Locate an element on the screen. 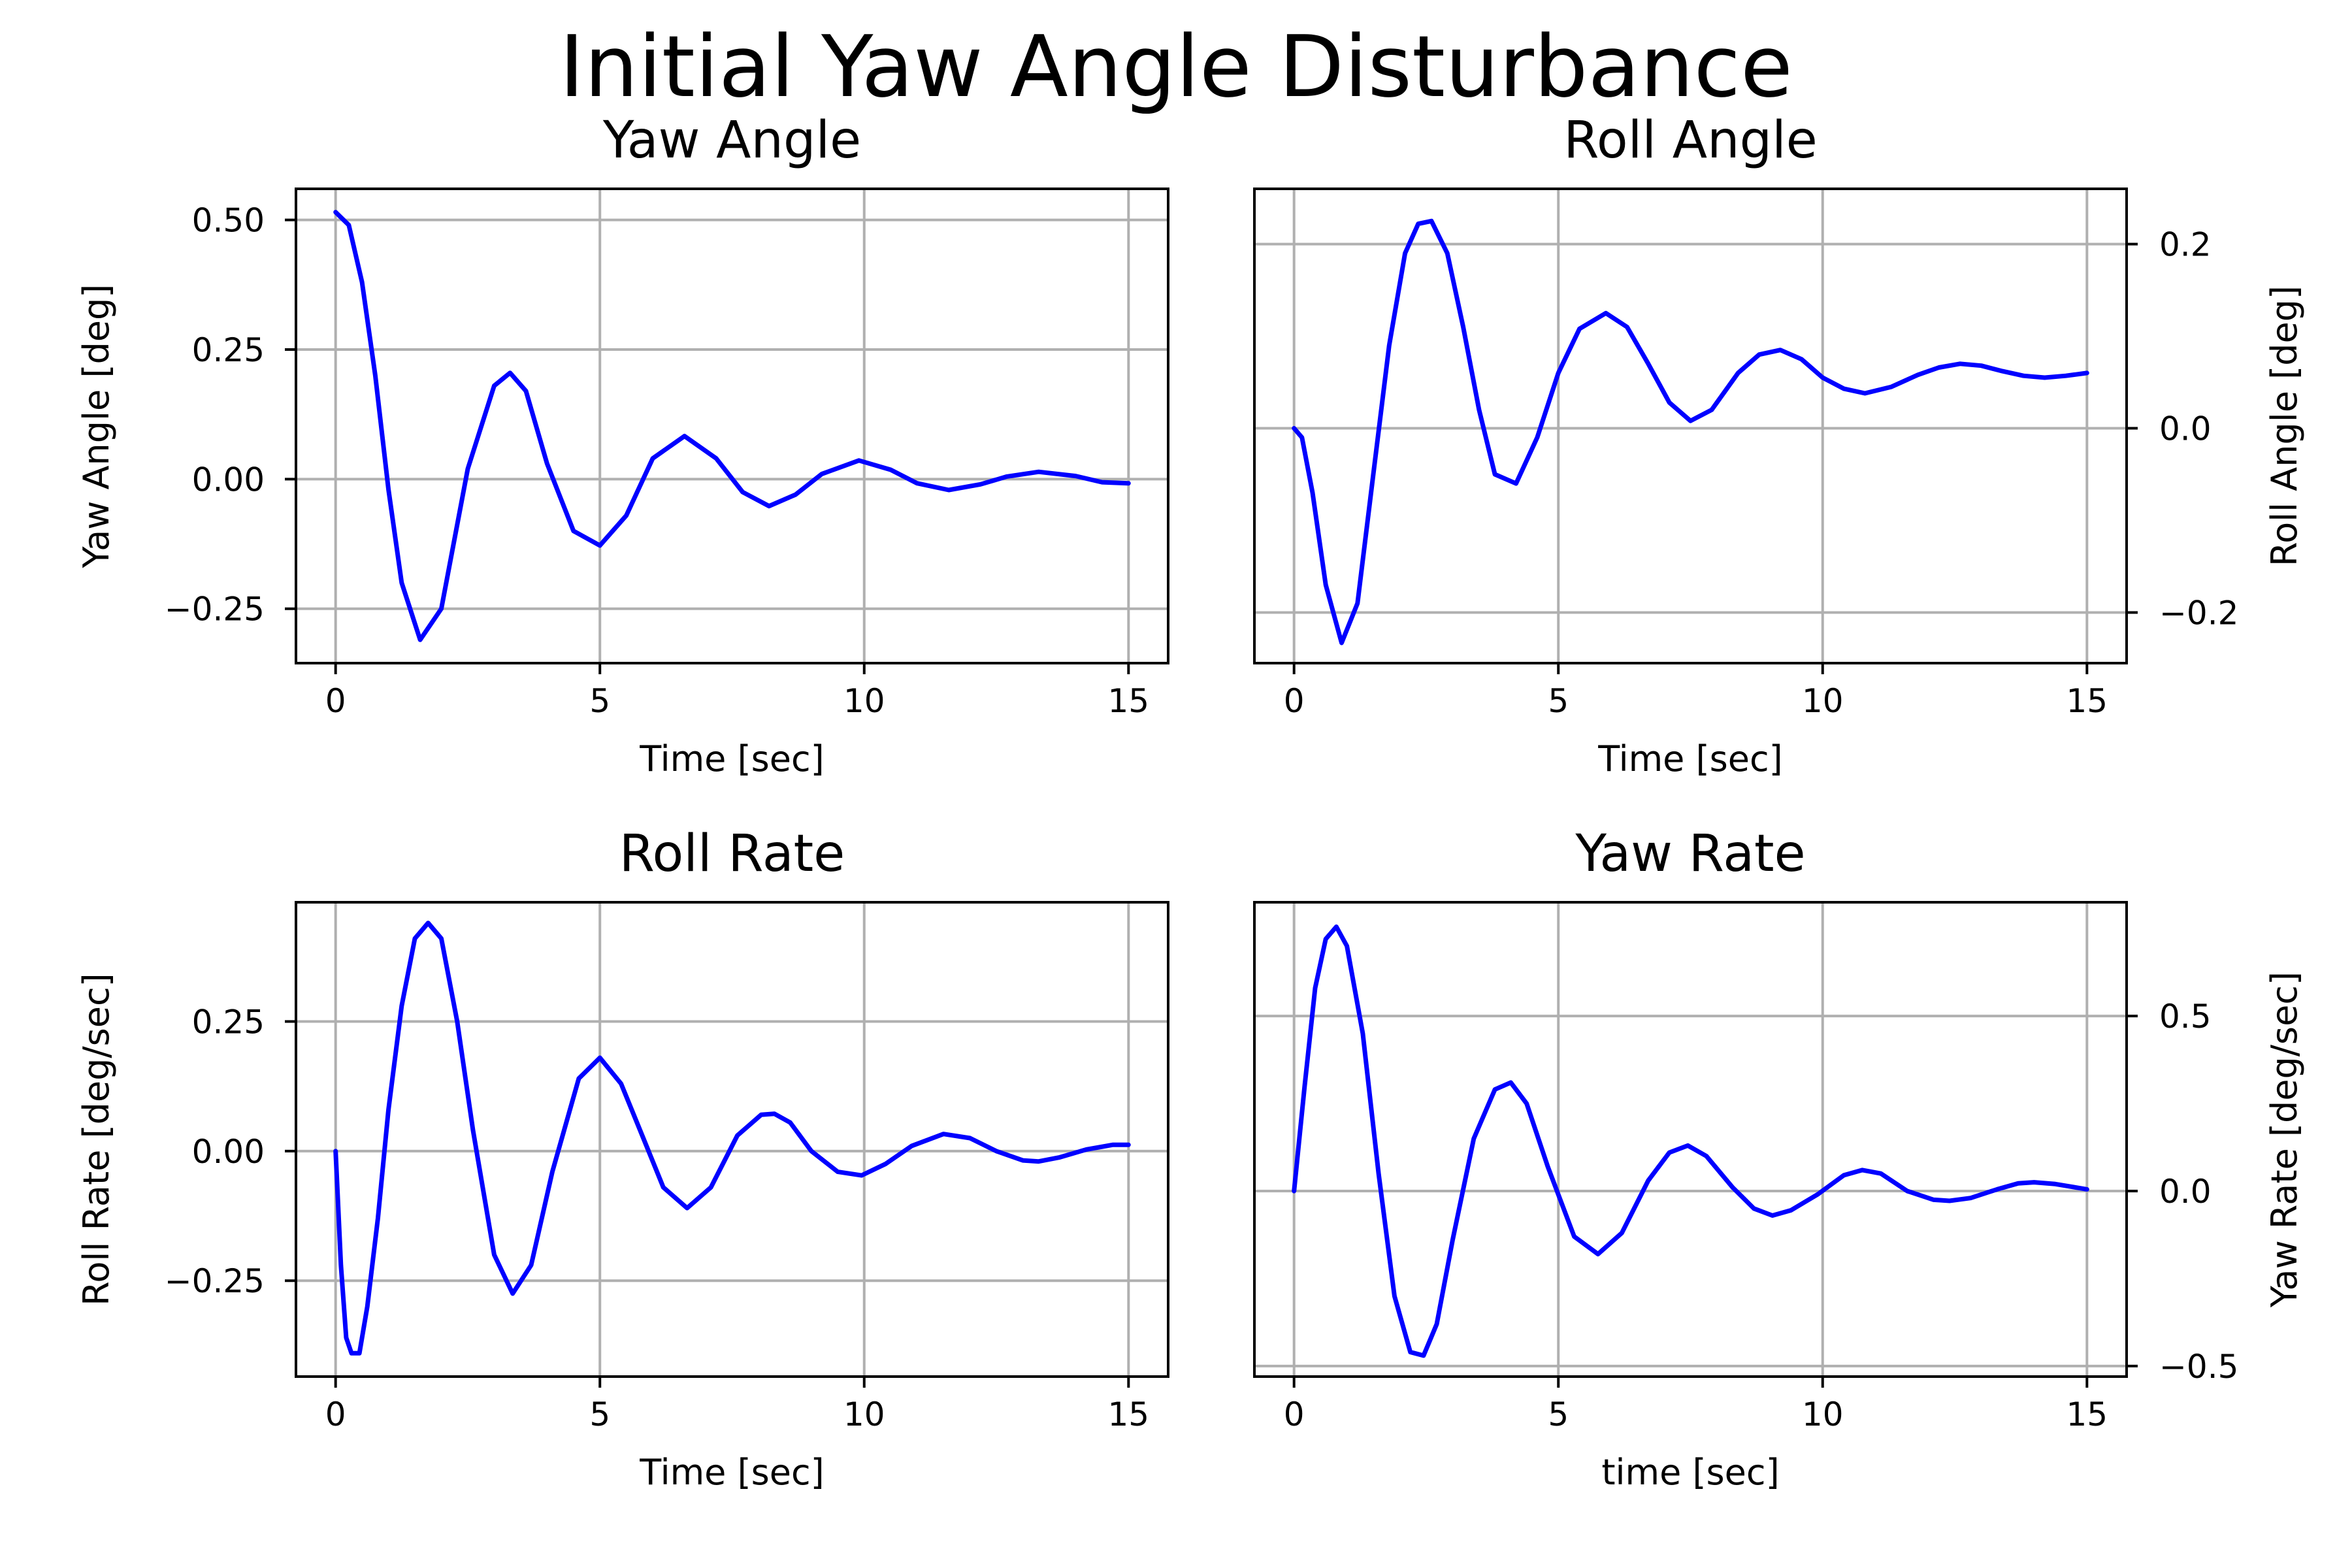  roll-angle-xtick-label-2: 10 is located at coordinates (1823, 701).